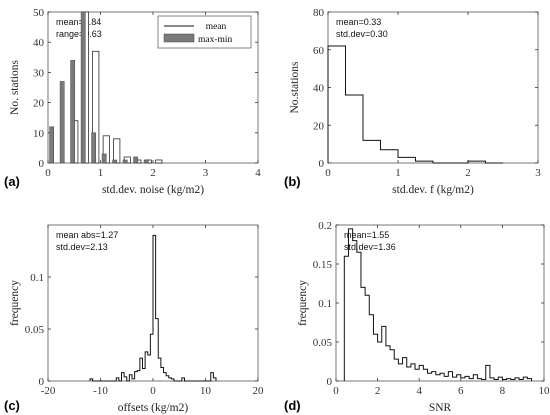 The height and width of the screenshot is (415, 550). Describe the element at coordinates (325, 226) in the screenshot. I see `y-tick-label: 0.2` at that location.